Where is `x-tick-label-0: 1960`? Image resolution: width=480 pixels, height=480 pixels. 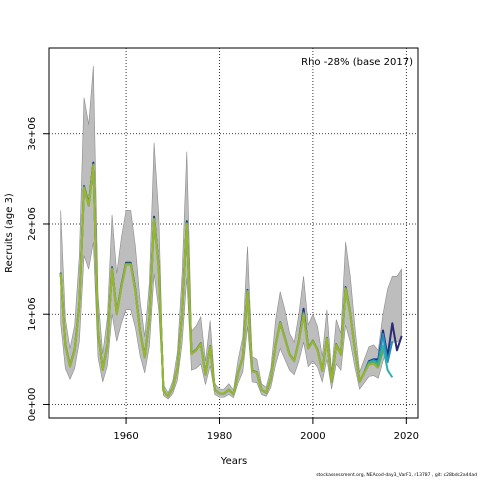
x-tick-label-0: 1960 is located at coordinates (125, 436).